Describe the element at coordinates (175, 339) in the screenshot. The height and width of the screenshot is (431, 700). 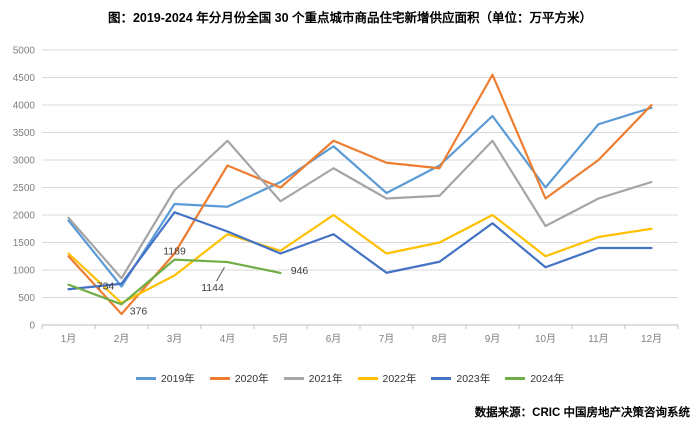
I see `x-axis-label: 3月` at that location.